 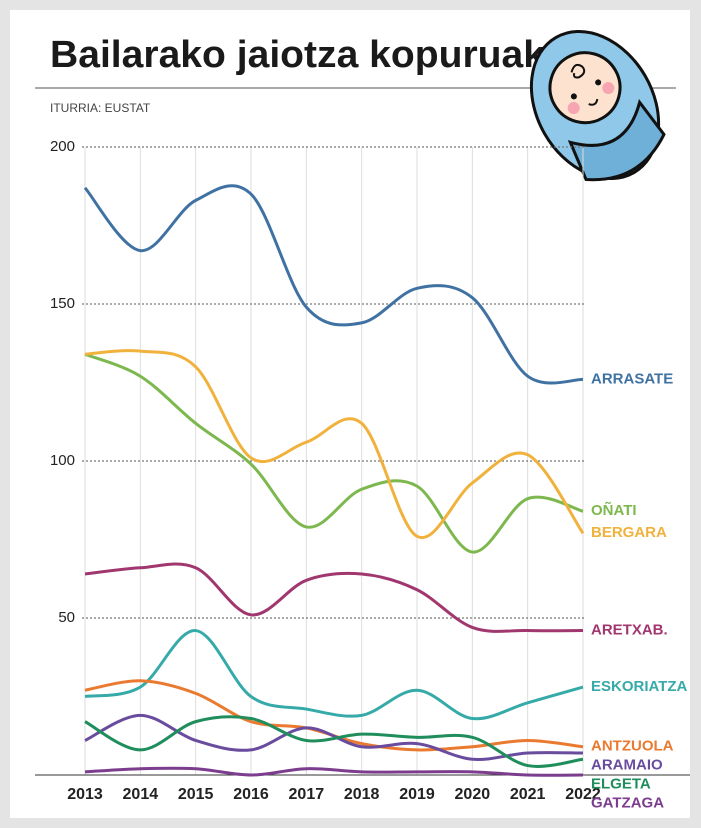 What do you see at coordinates (298, 55) in the screenshot?
I see `chart-title: Bailarako jaiotza kopuruak` at bounding box center [298, 55].